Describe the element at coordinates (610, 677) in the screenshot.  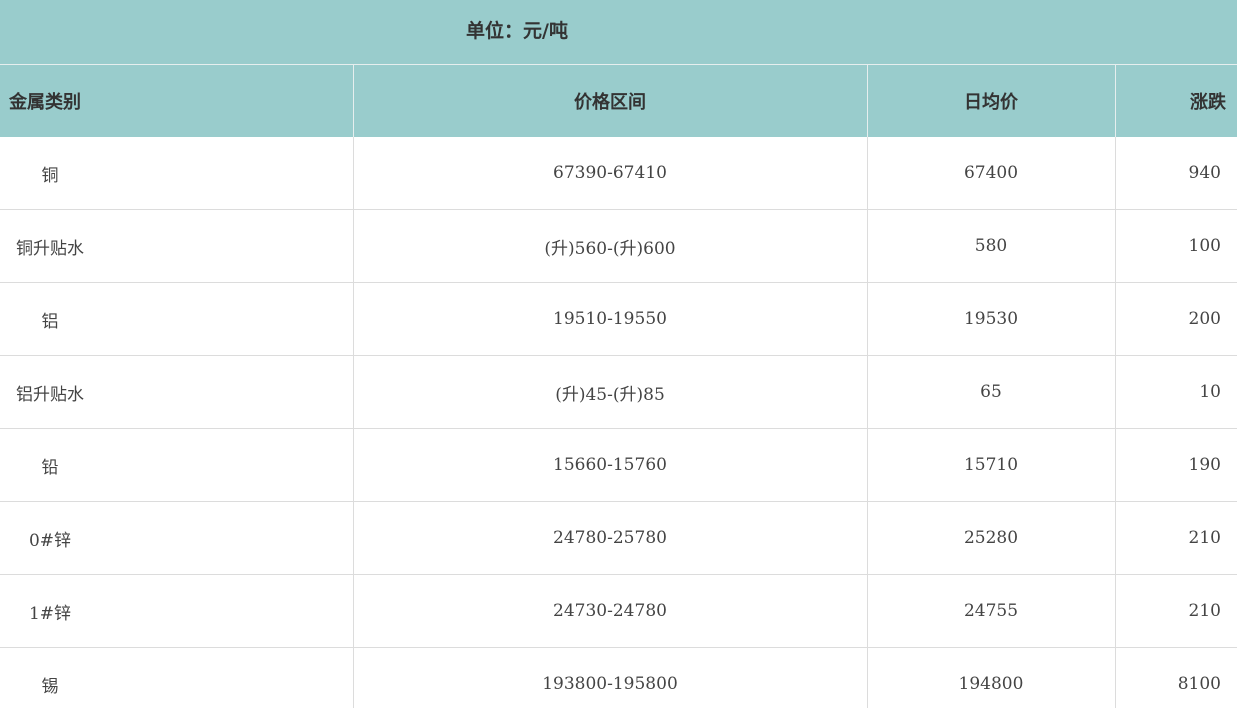
I see `table-cell: 193800-195800` at that location.